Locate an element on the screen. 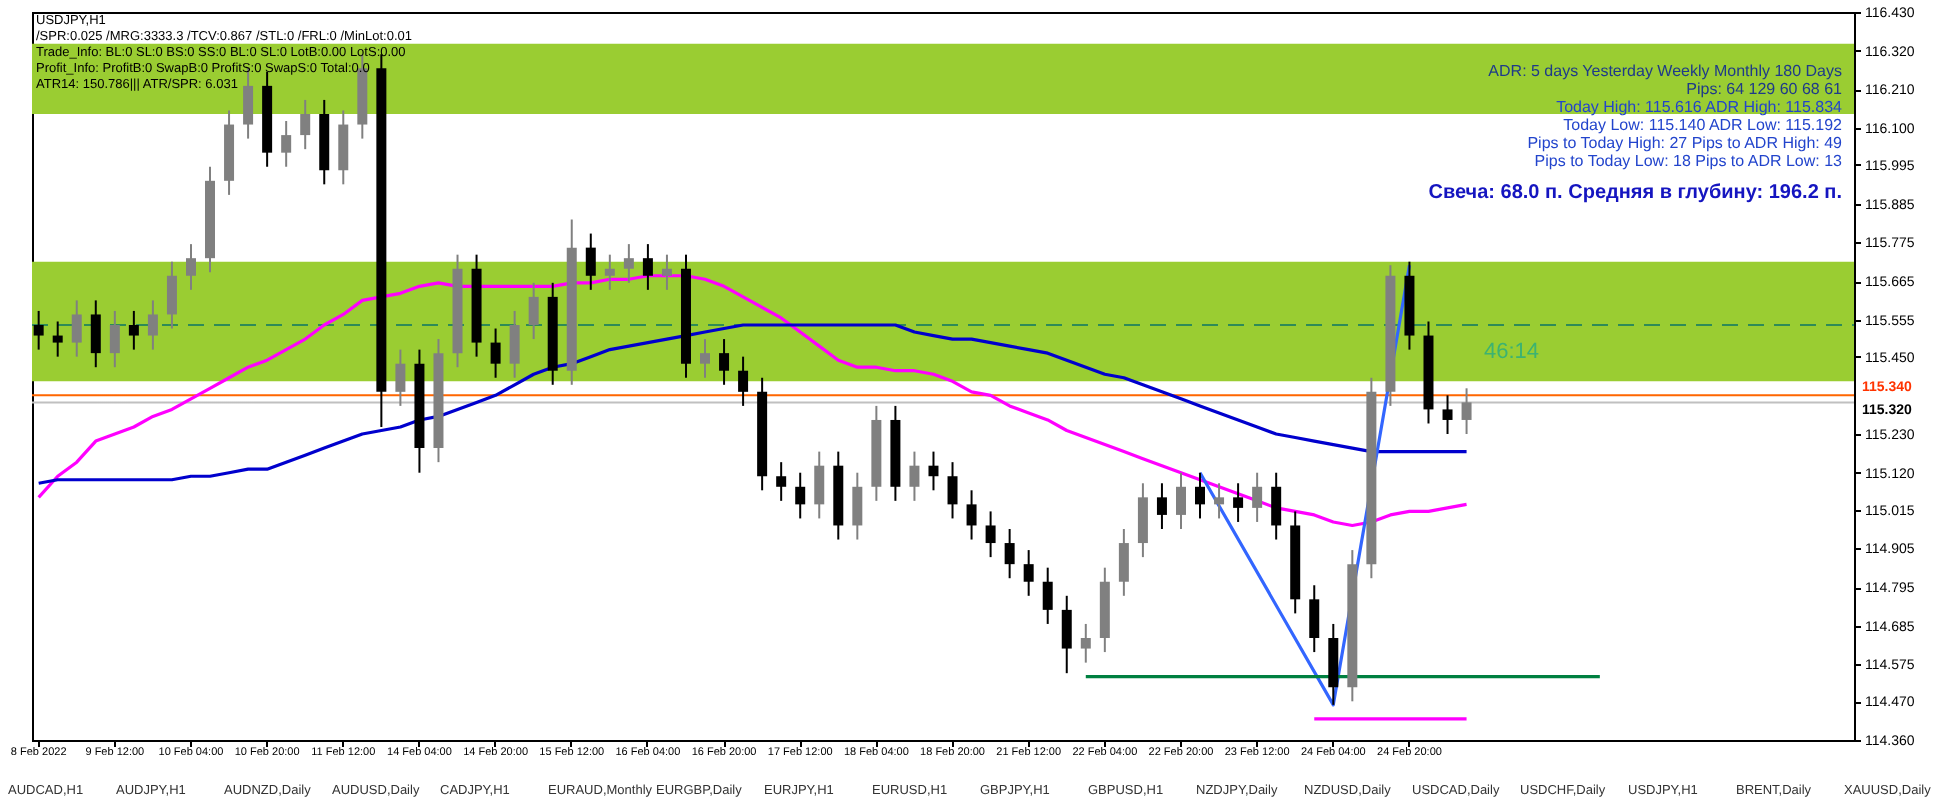 This screenshot has width=1960, height=806. annotation: Pips: 64 129 60 68 61 is located at coordinates (1765, 89).